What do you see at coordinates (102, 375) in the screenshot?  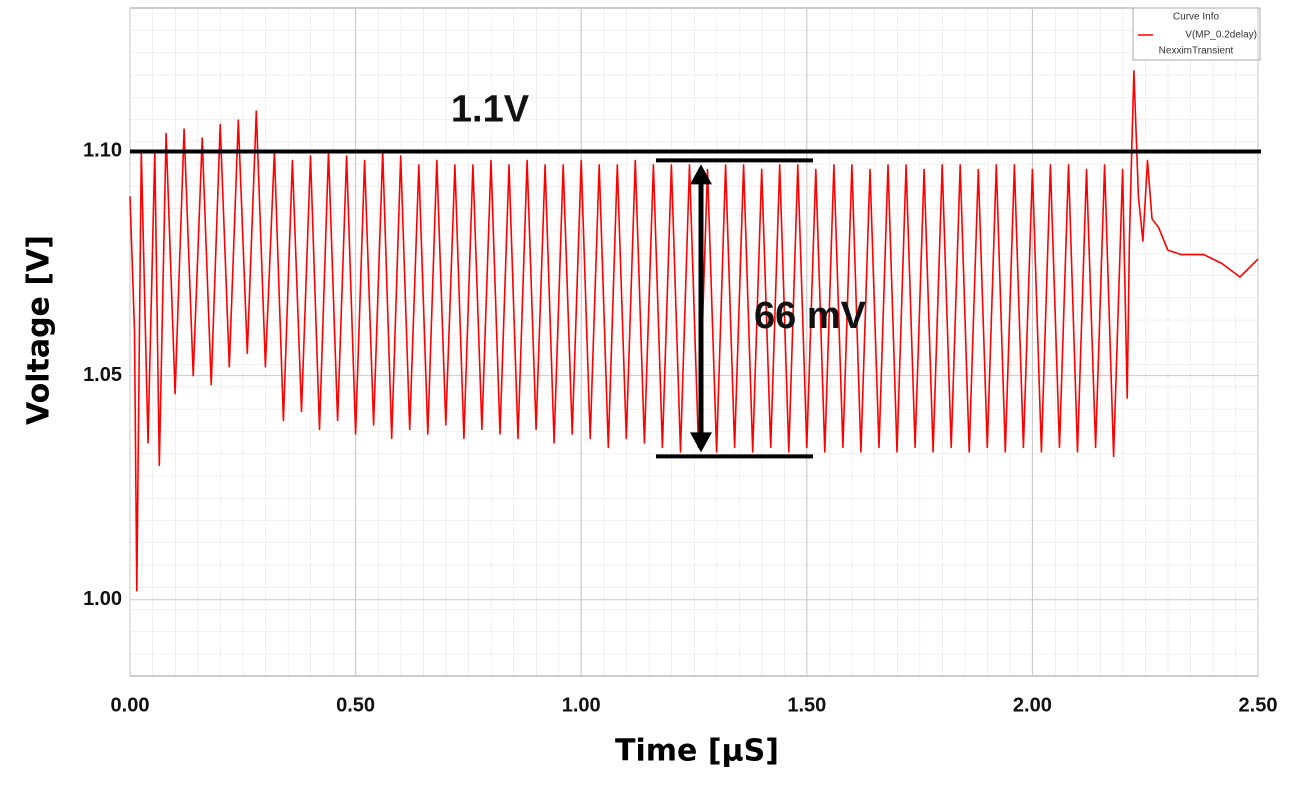 I see `y-tick-label: 1.05` at bounding box center [102, 375].